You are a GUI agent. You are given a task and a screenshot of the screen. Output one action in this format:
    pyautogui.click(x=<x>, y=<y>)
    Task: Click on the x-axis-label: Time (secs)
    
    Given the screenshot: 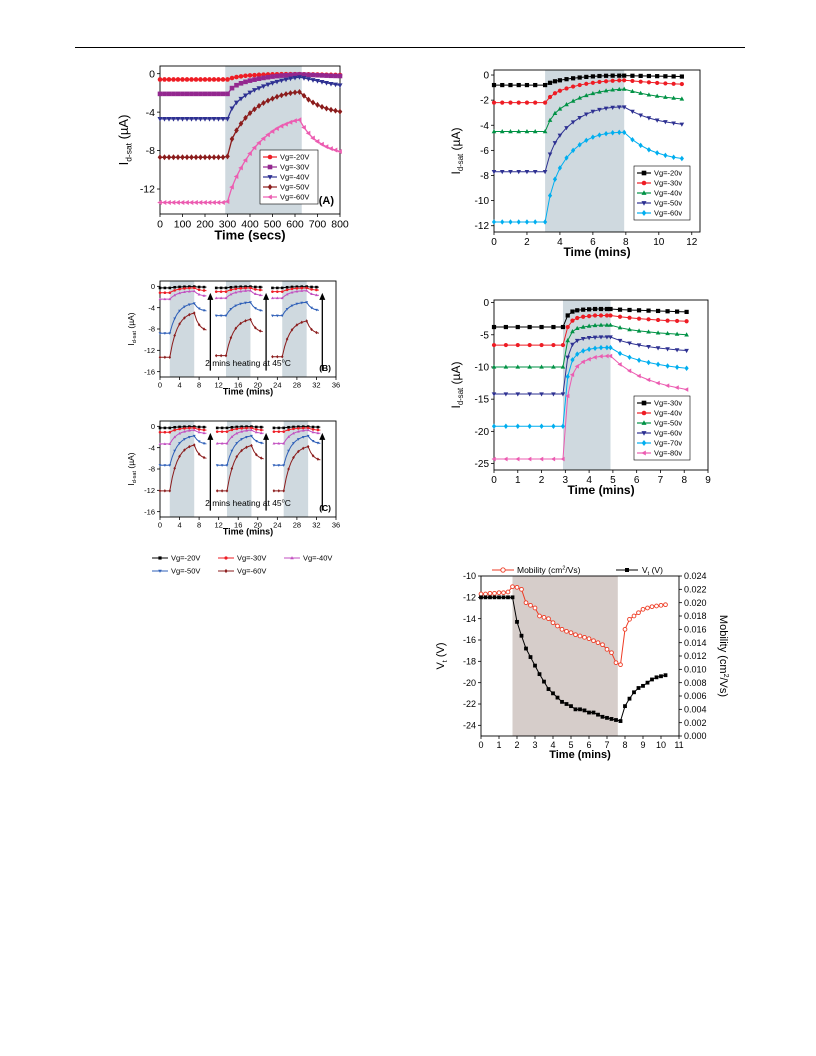 What is the action you would take?
    pyautogui.click(x=249, y=235)
    